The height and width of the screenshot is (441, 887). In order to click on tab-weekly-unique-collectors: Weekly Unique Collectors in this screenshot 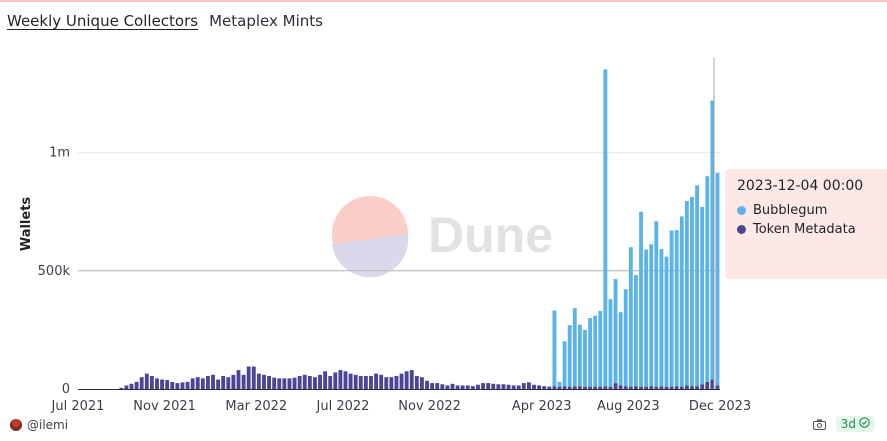, I will do `click(103, 21)`.